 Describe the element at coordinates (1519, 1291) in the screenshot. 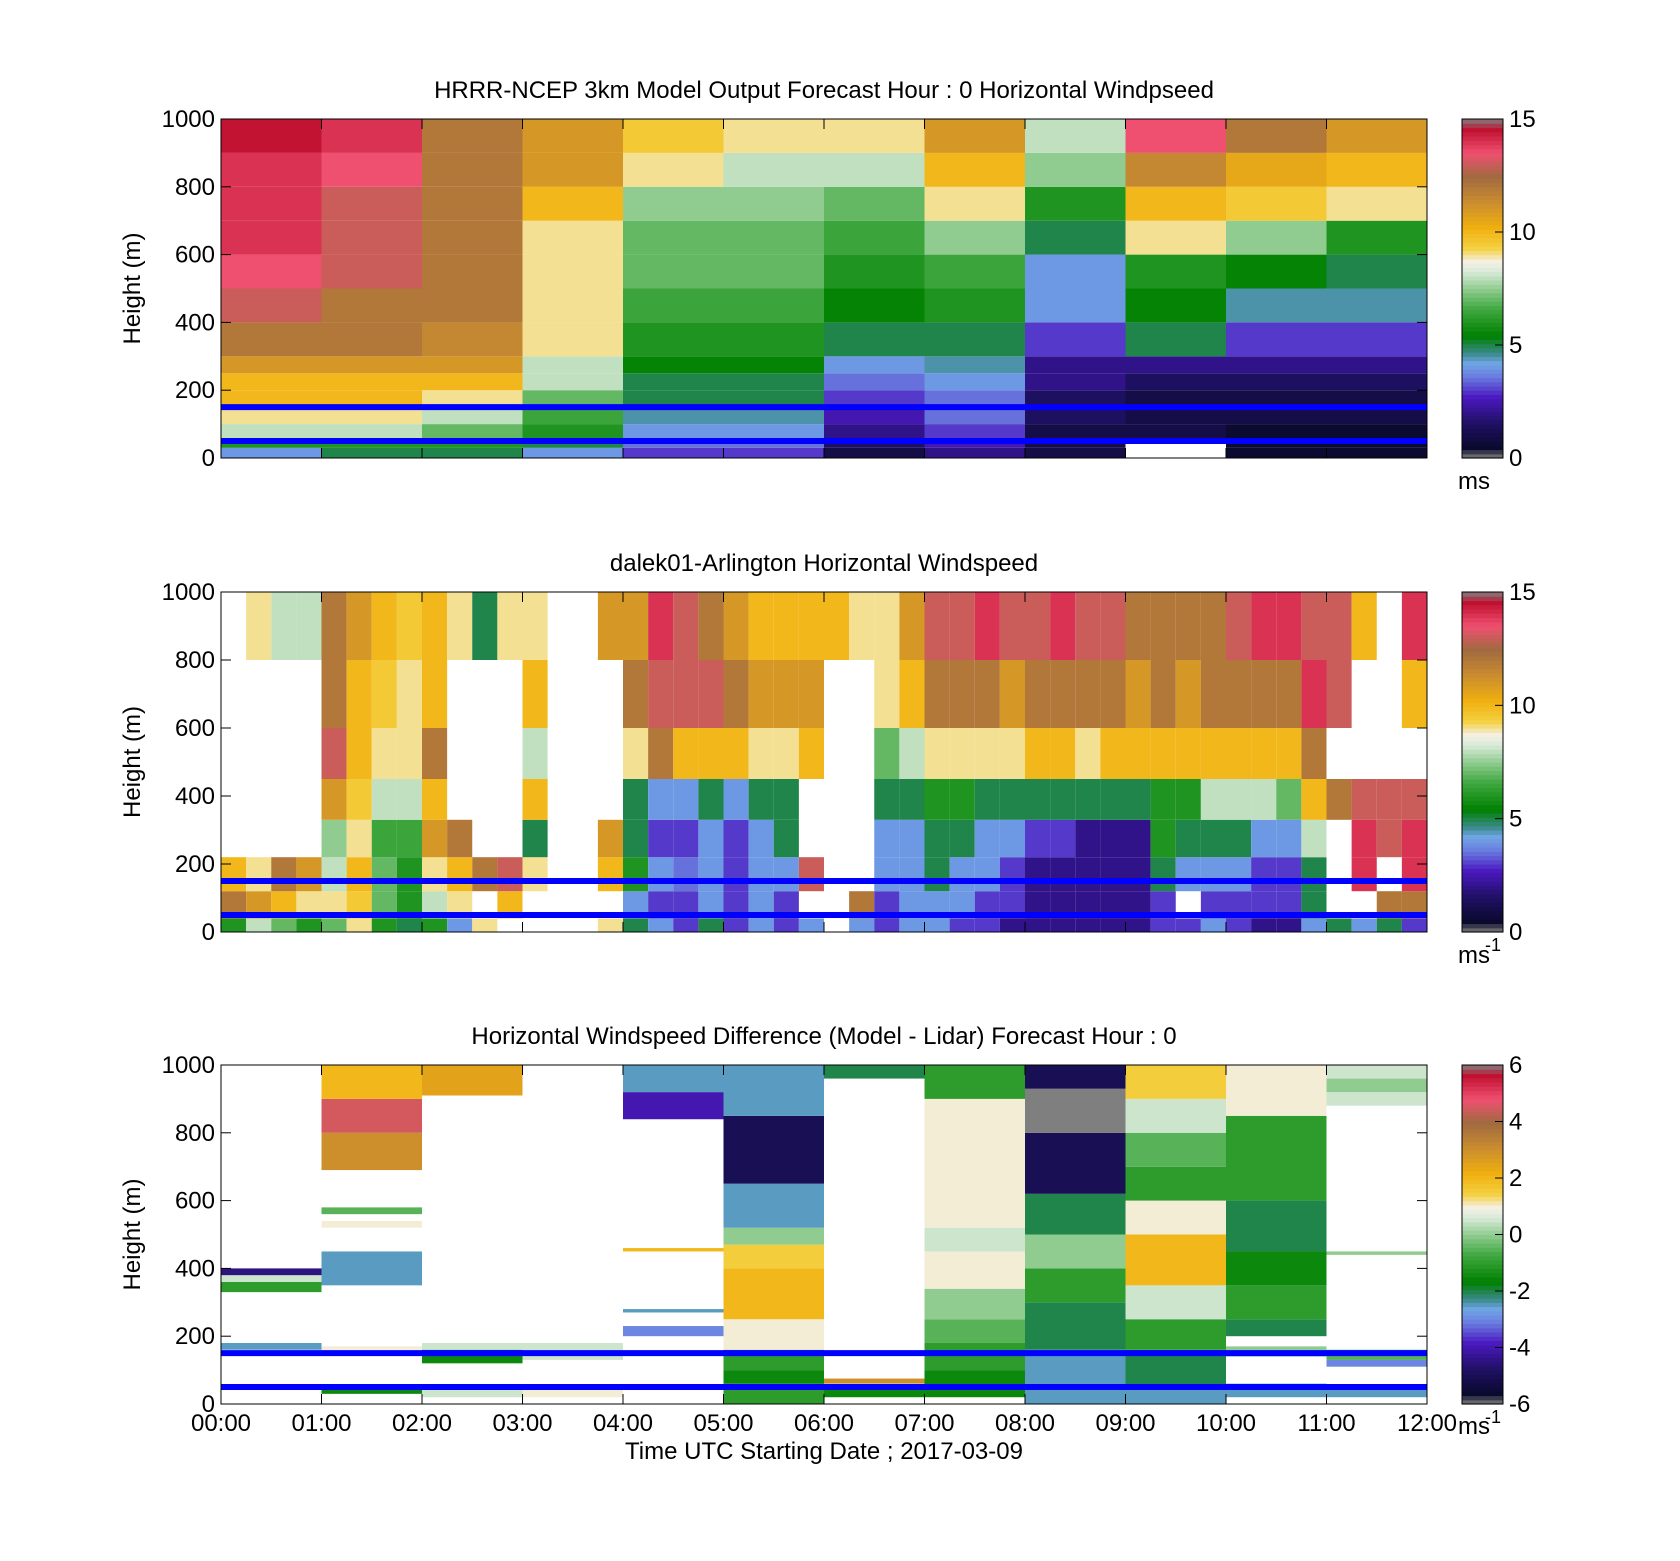

I see `colorbar-tick-label: -2` at that location.